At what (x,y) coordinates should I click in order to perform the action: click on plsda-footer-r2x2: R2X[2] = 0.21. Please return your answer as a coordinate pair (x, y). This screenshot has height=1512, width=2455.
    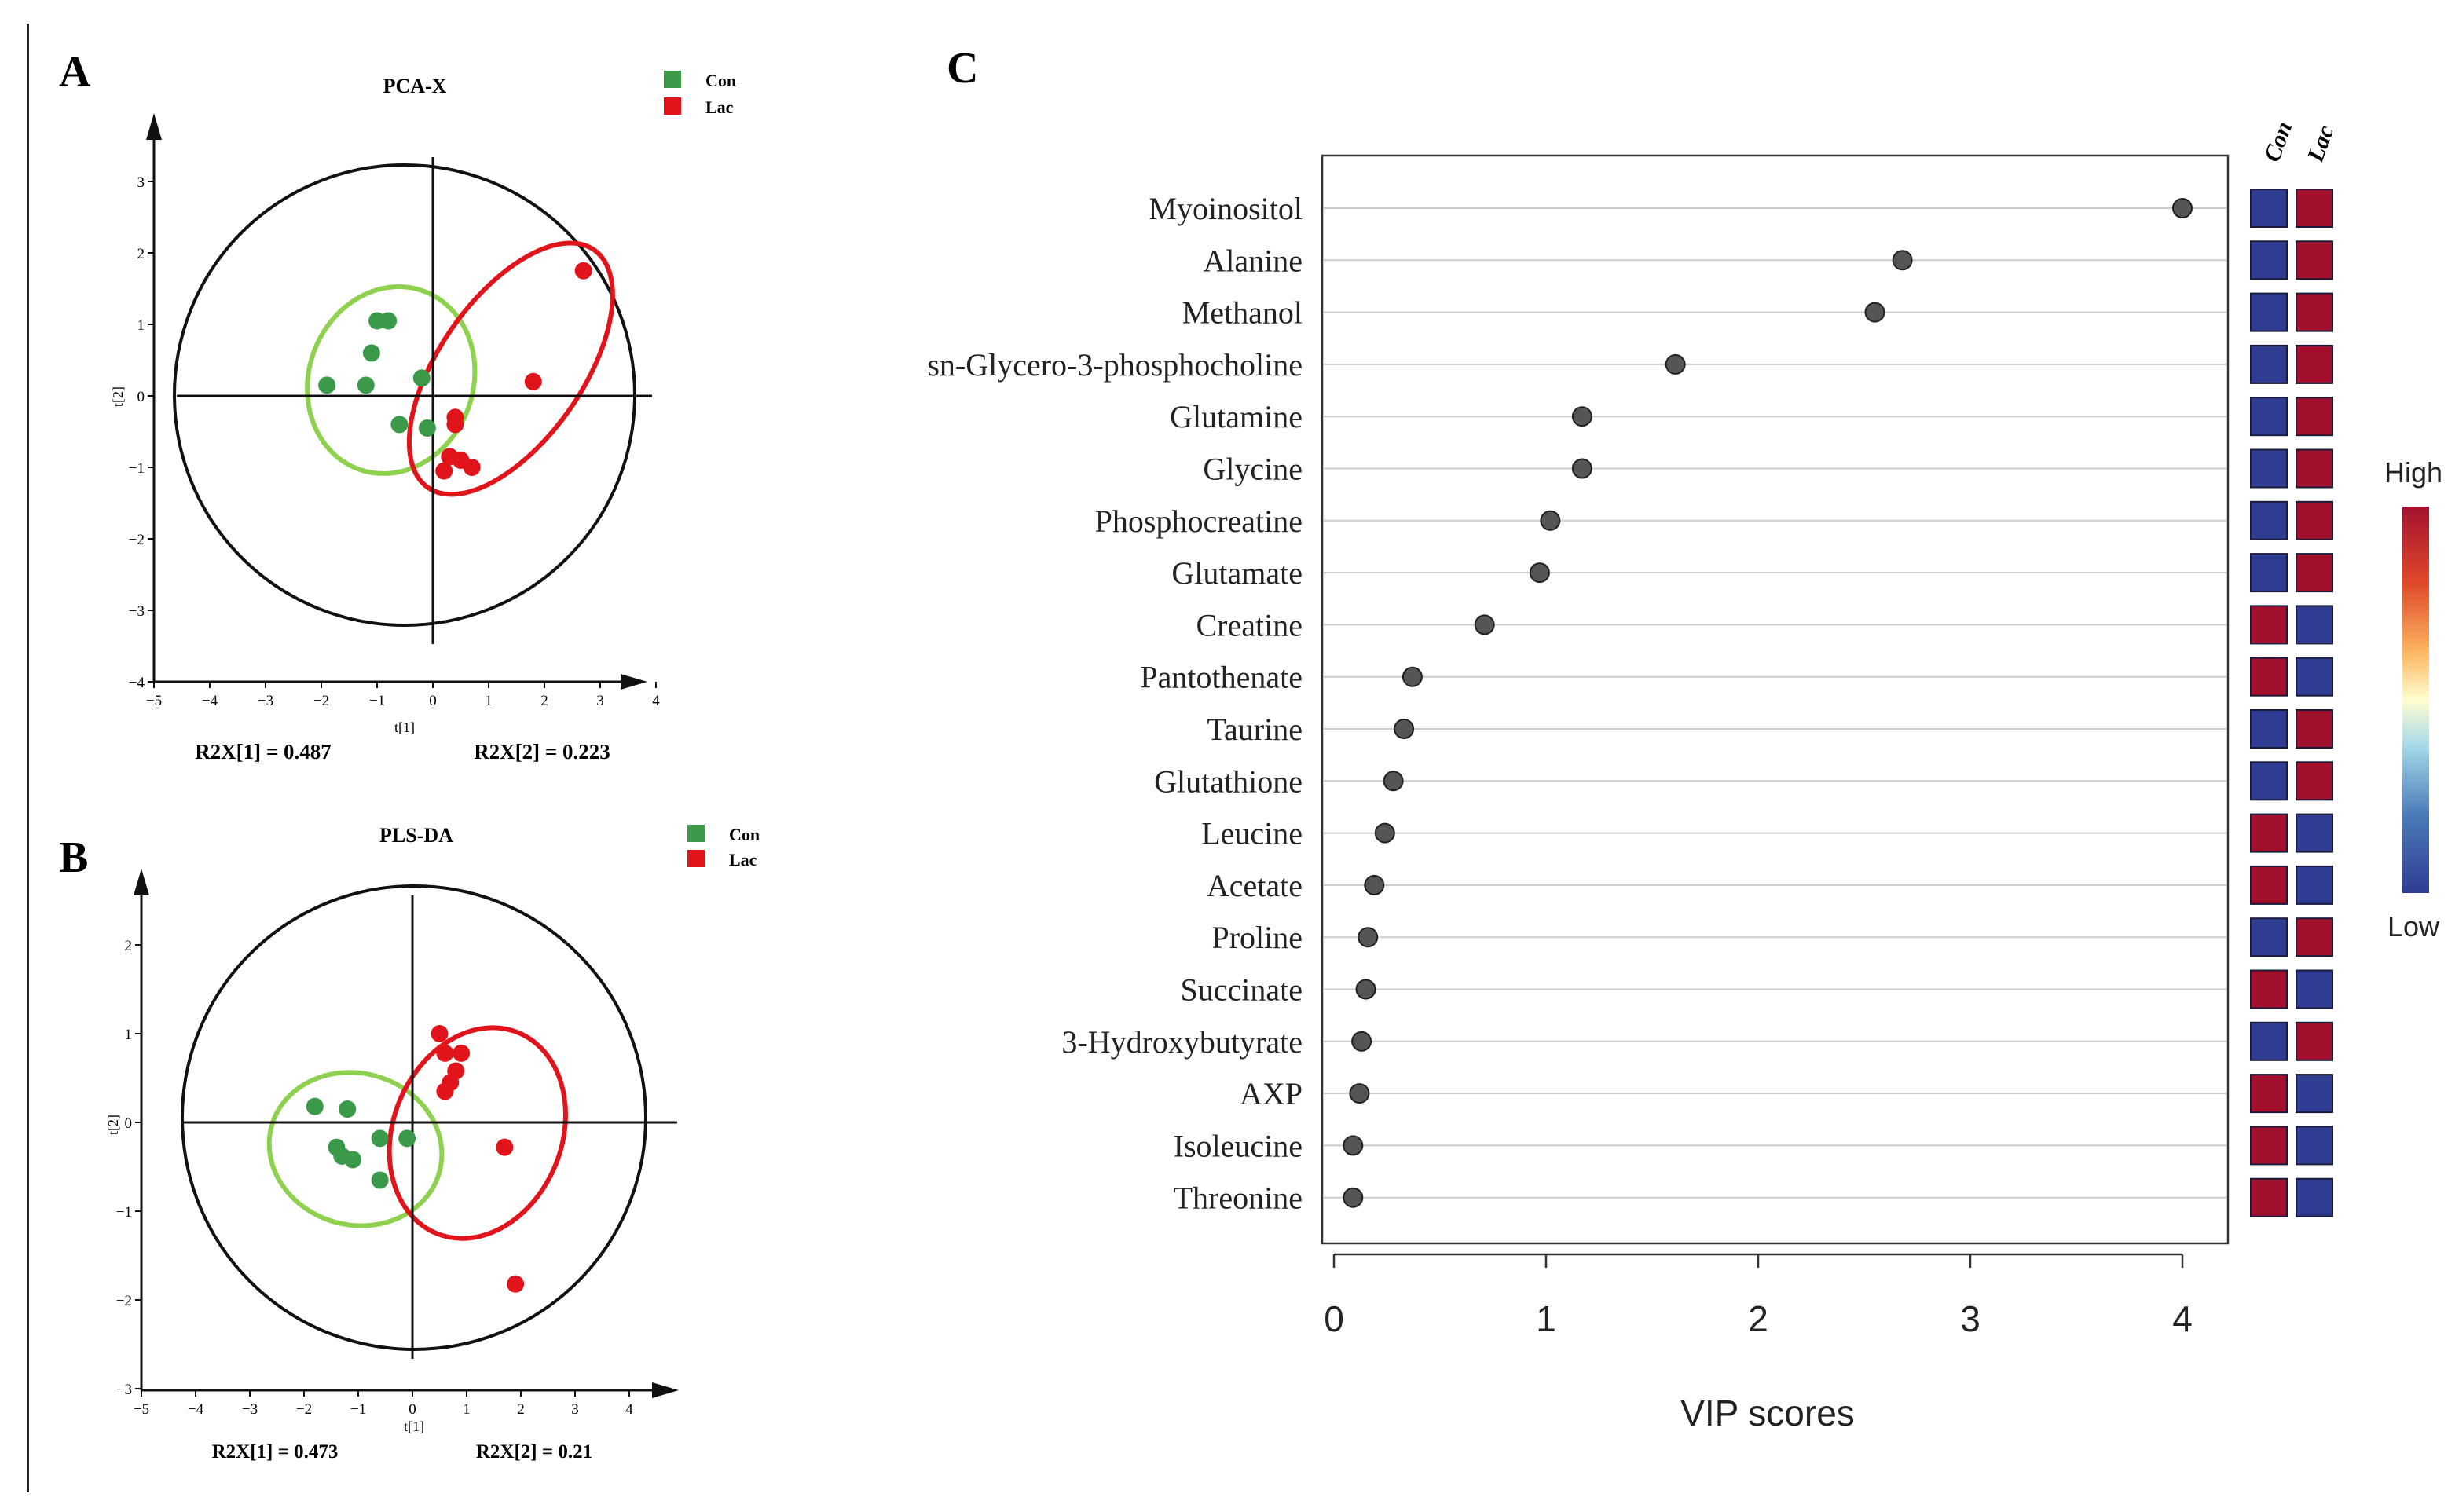
    Looking at the image, I should click on (534, 1452).